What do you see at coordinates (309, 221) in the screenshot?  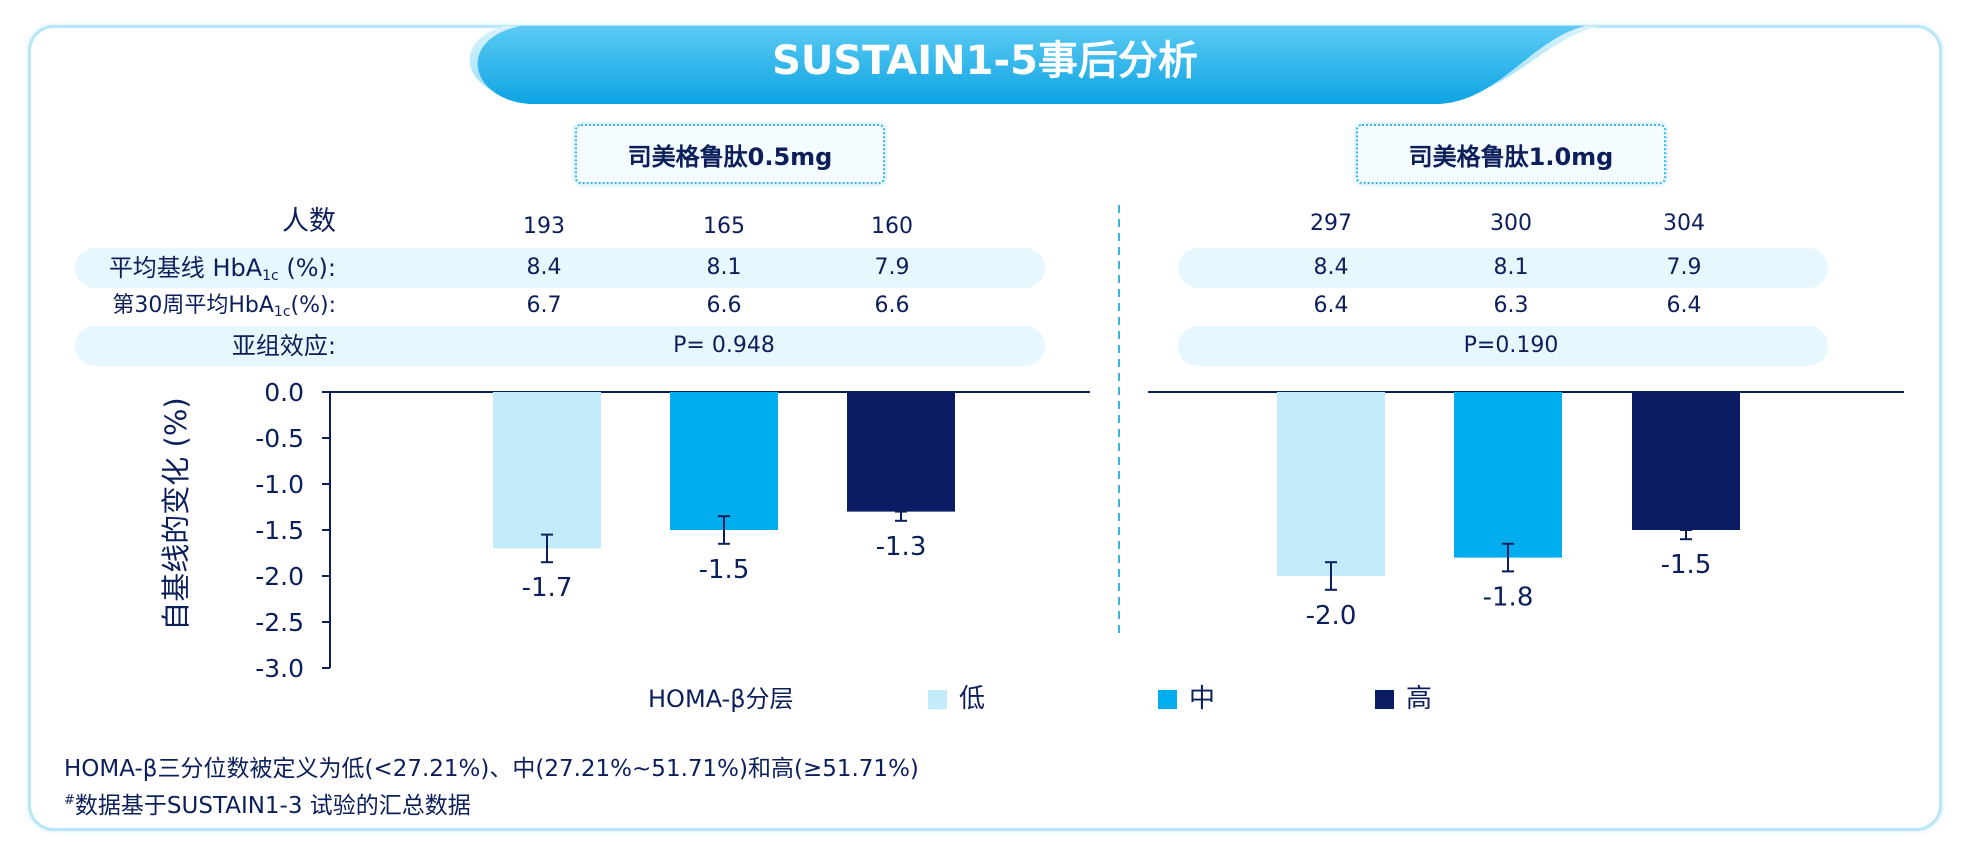 I see `row-label-n: 人数` at bounding box center [309, 221].